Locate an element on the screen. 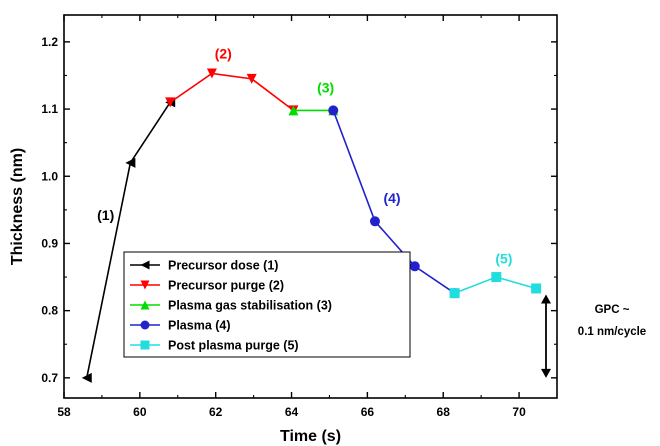 The image size is (660, 446). gpc-annotation: GPC ~ 0.1 nm/cycle is located at coordinates (593, 336).